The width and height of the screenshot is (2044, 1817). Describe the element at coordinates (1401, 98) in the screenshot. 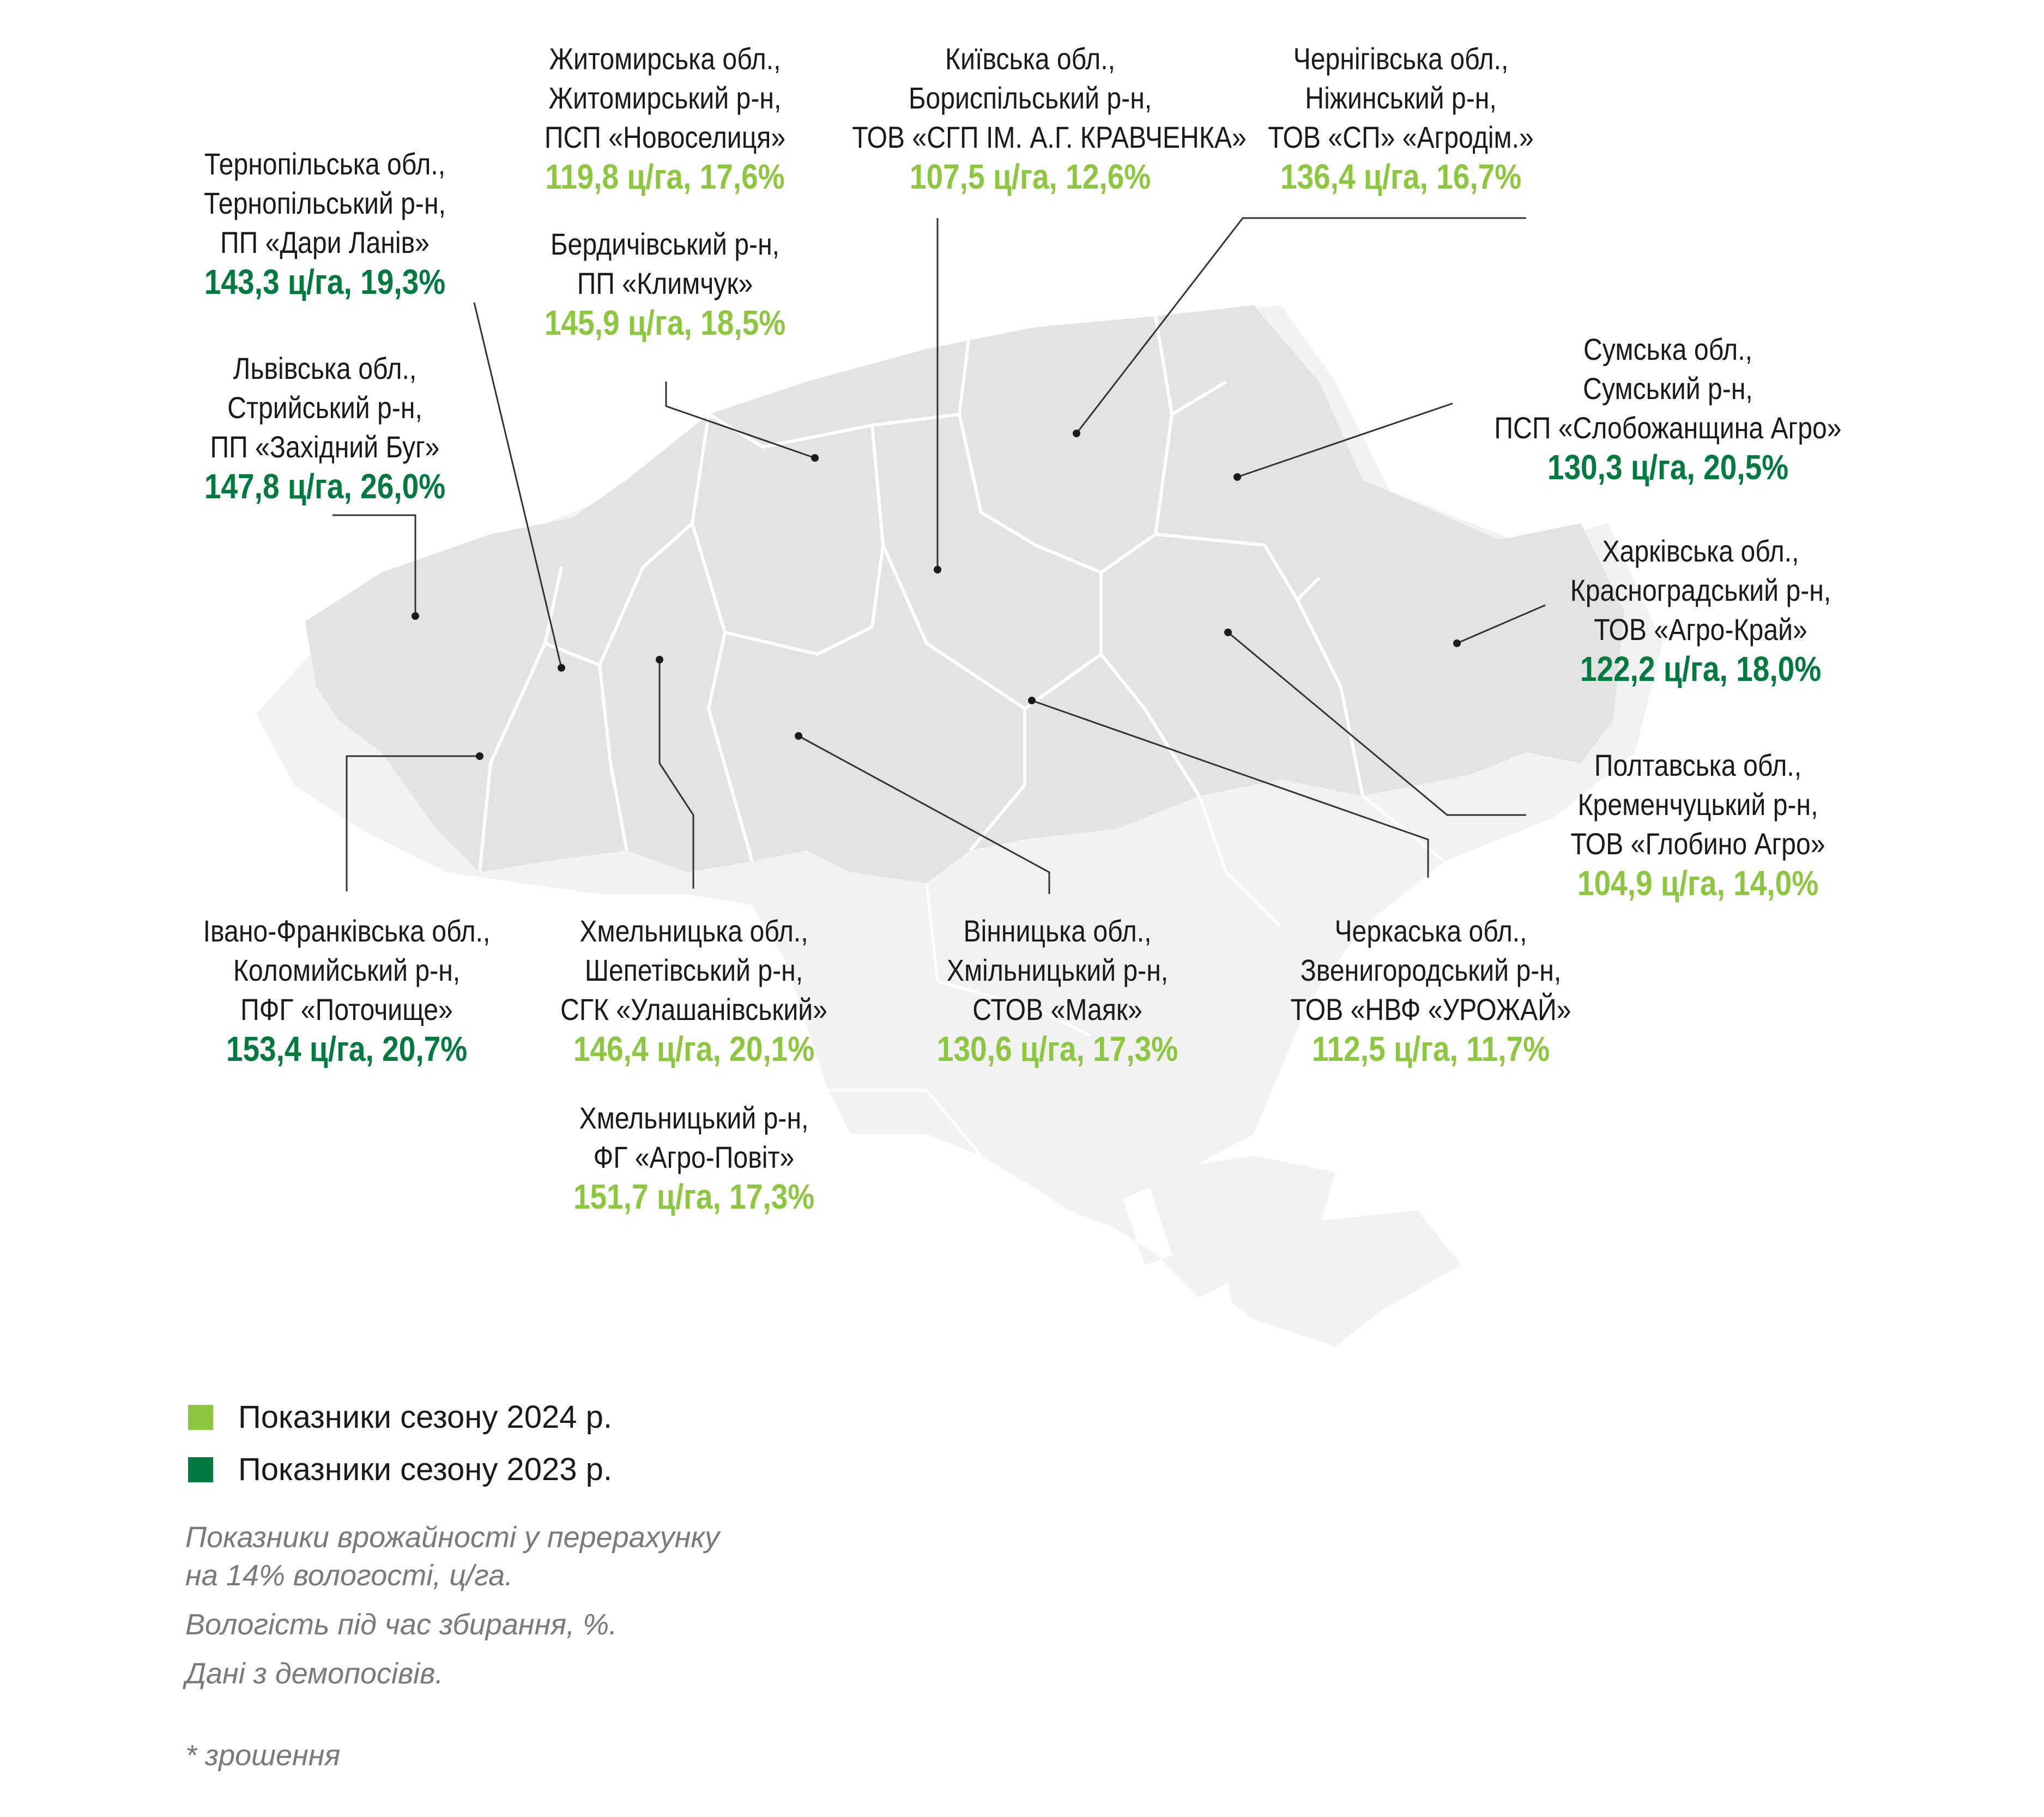

I see `label-line: Ніжинський р-н,` at that location.